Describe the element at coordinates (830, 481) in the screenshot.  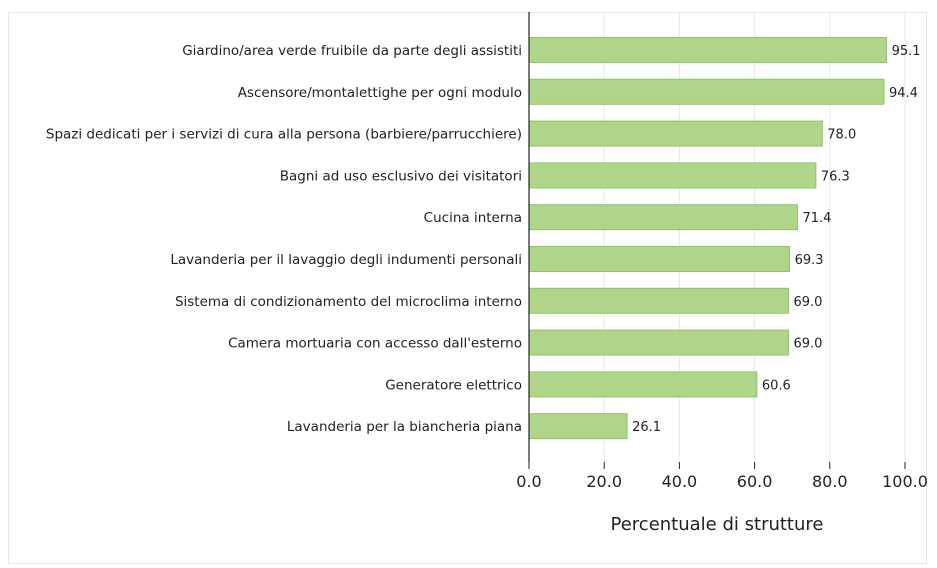
I see `x-tick-label: 80.0` at that location.